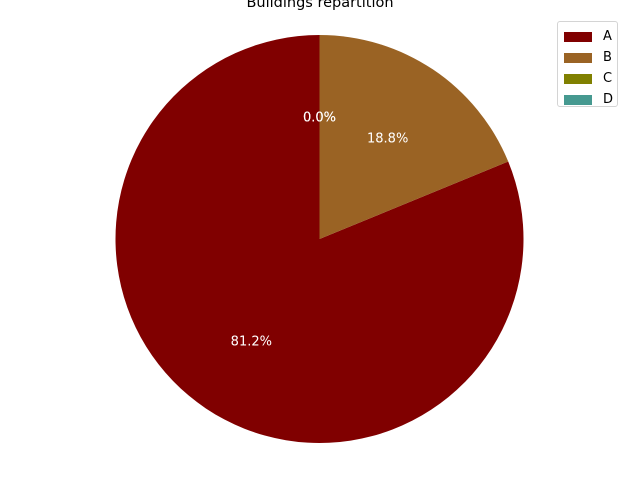 Image resolution: width=640 pixels, height=480 pixels. I want to click on legend-swatch-c, so click(578, 78).